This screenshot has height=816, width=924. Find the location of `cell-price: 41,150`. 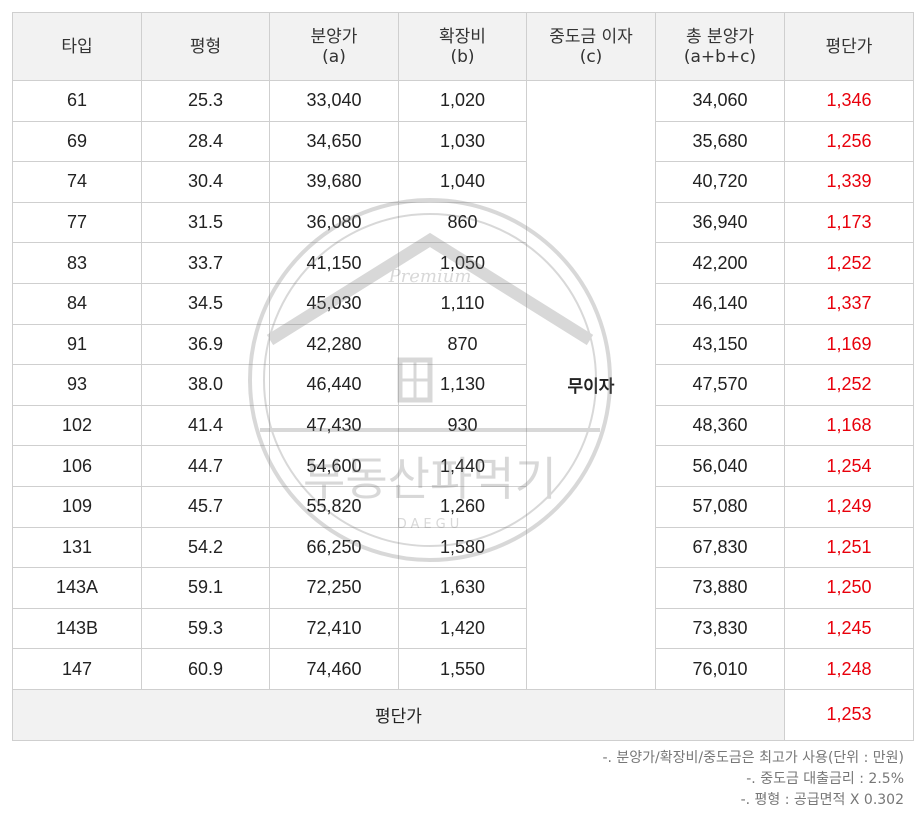

cell-price: 41,150 is located at coordinates (334, 263).